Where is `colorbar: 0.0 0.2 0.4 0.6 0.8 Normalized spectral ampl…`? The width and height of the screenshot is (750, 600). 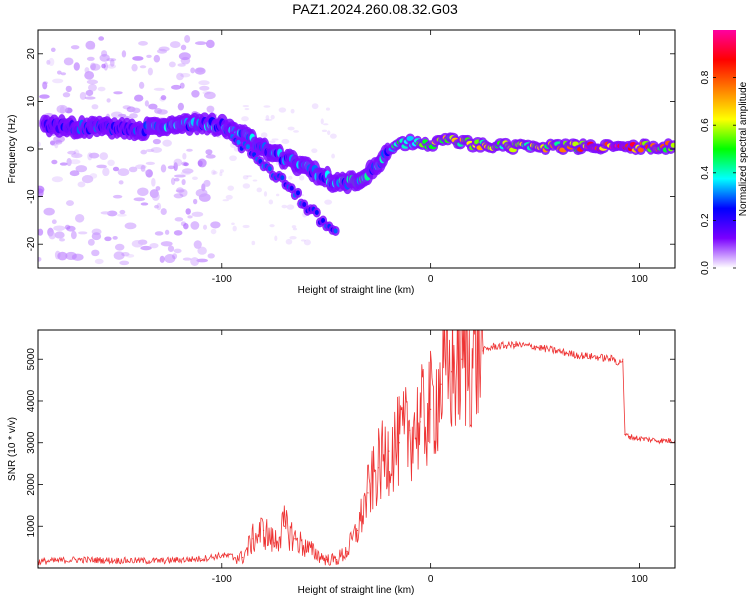 colorbar: 0.0 0.2 0.4 0.6 0.8 Normalized spectral ampl… is located at coordinates (724, 152).